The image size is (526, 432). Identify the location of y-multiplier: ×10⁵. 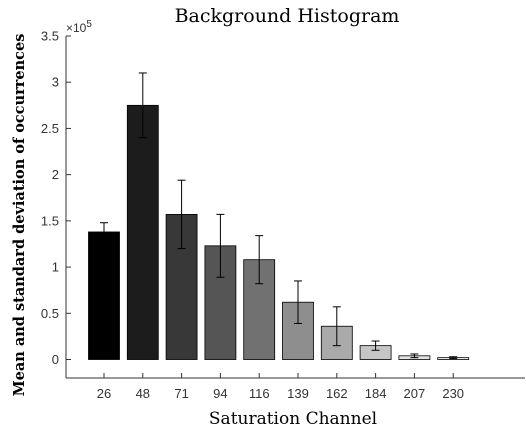
(79, 27).